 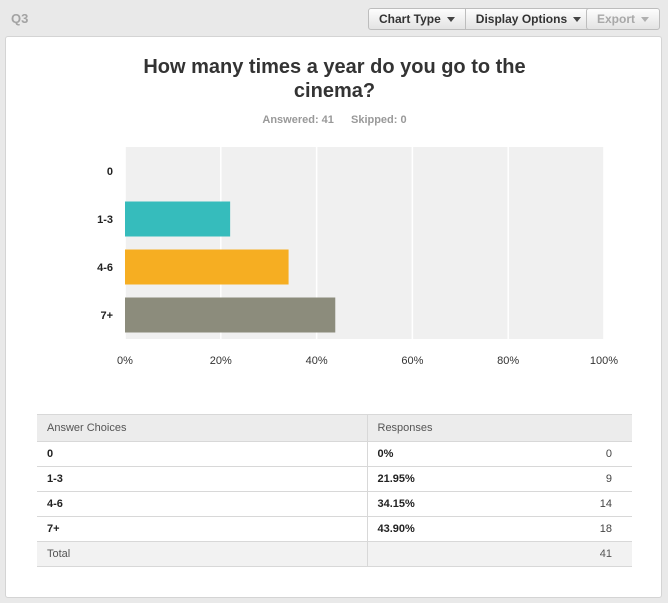 I want to click on table-header-row: Answer Choices Responses, so click(x=334, y=428).